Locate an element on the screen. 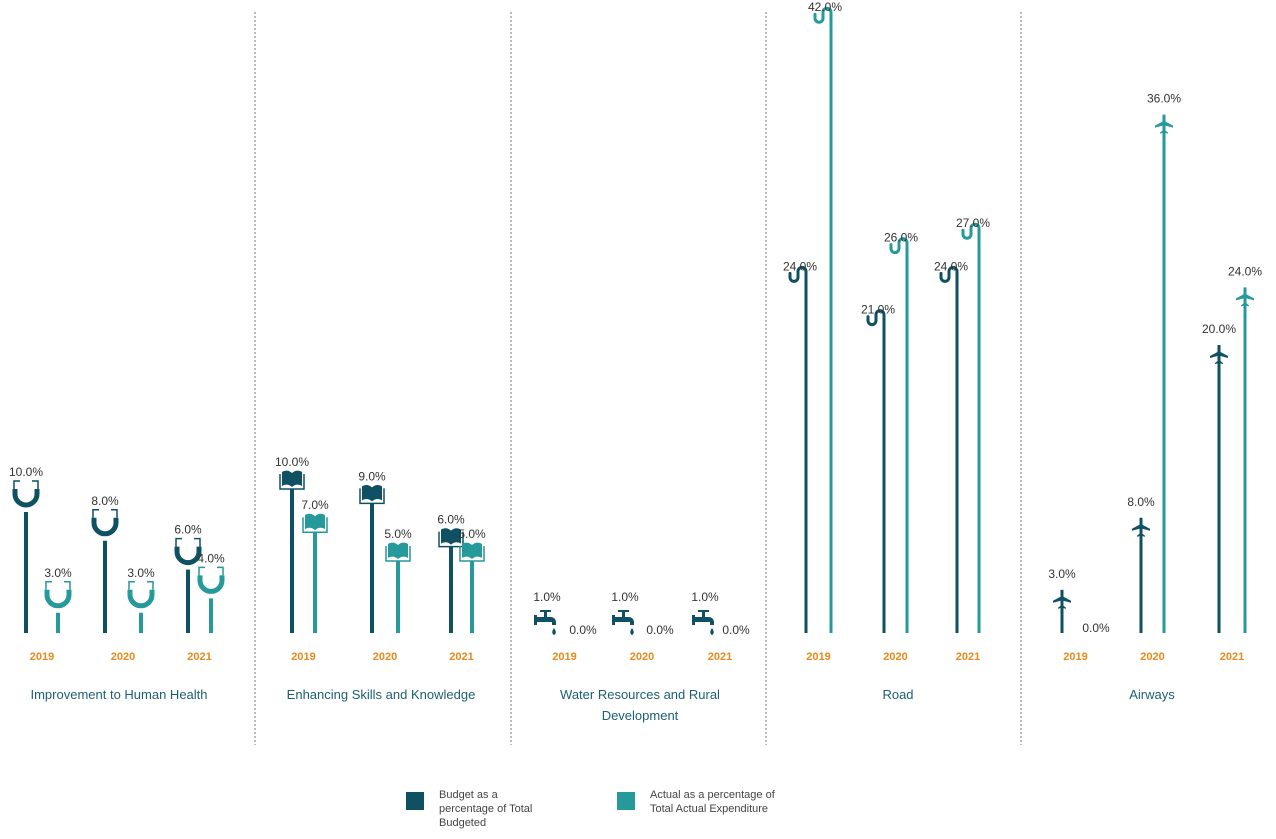 This screenshot has width=1276, height=839. budget-value-label: 9.0% is located at coordinates (372, 476).